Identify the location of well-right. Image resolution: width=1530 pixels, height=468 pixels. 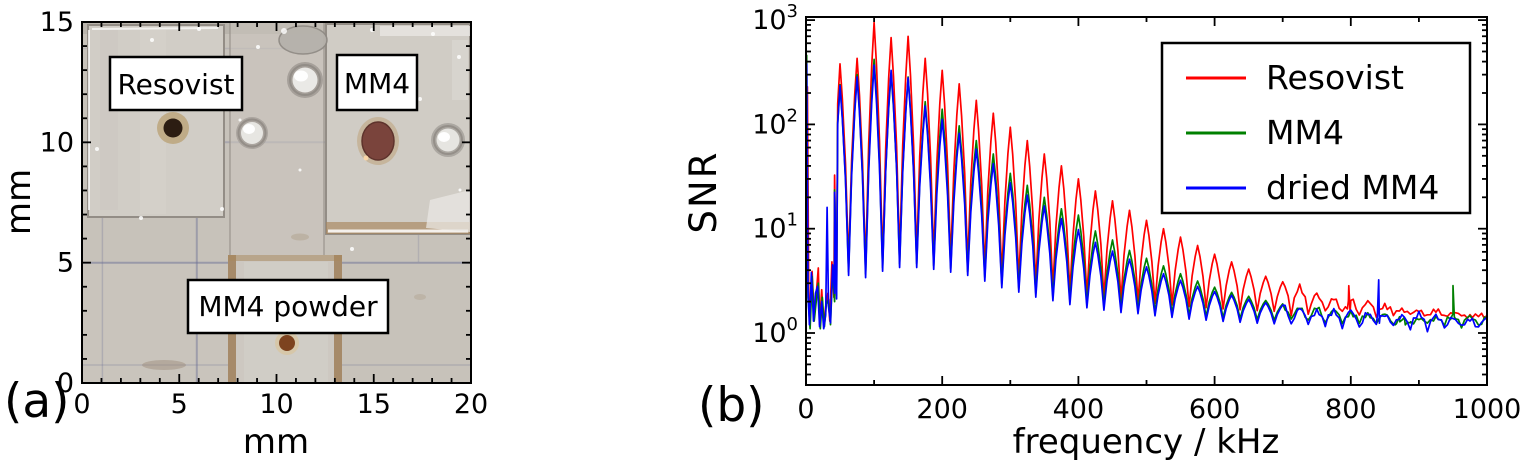
(448, 140).